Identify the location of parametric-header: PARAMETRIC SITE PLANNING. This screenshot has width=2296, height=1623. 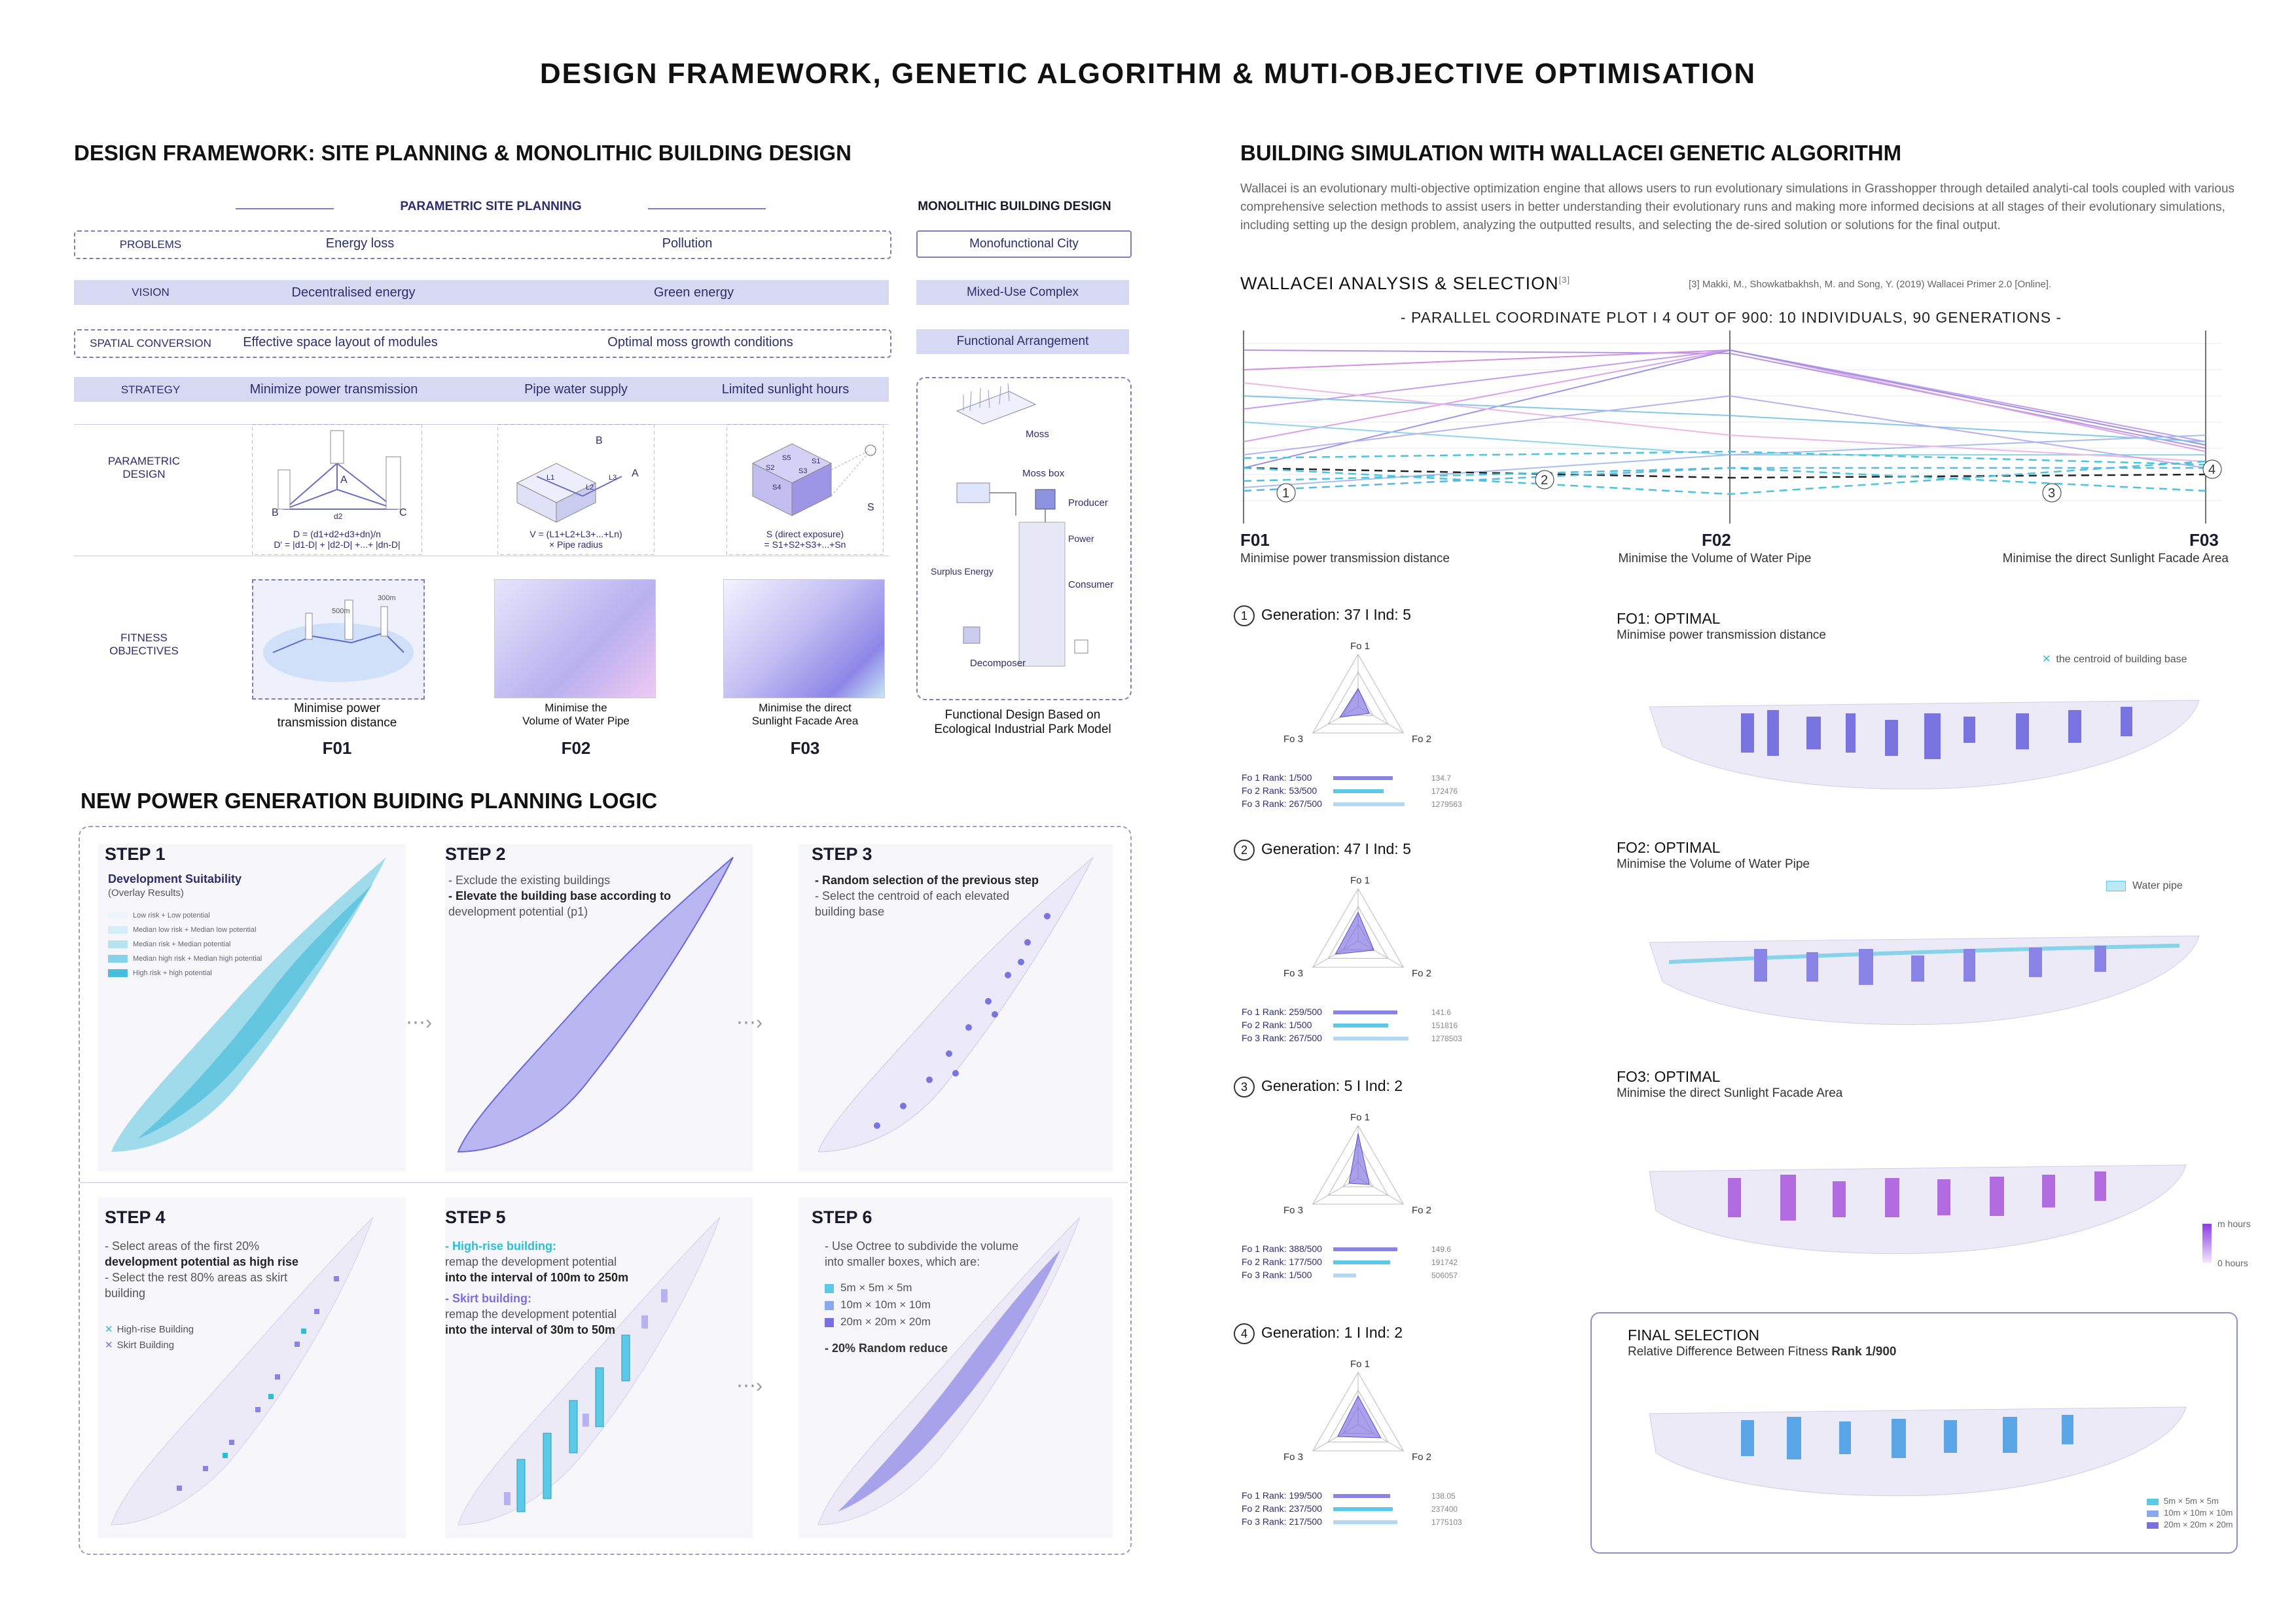
(491, 207).